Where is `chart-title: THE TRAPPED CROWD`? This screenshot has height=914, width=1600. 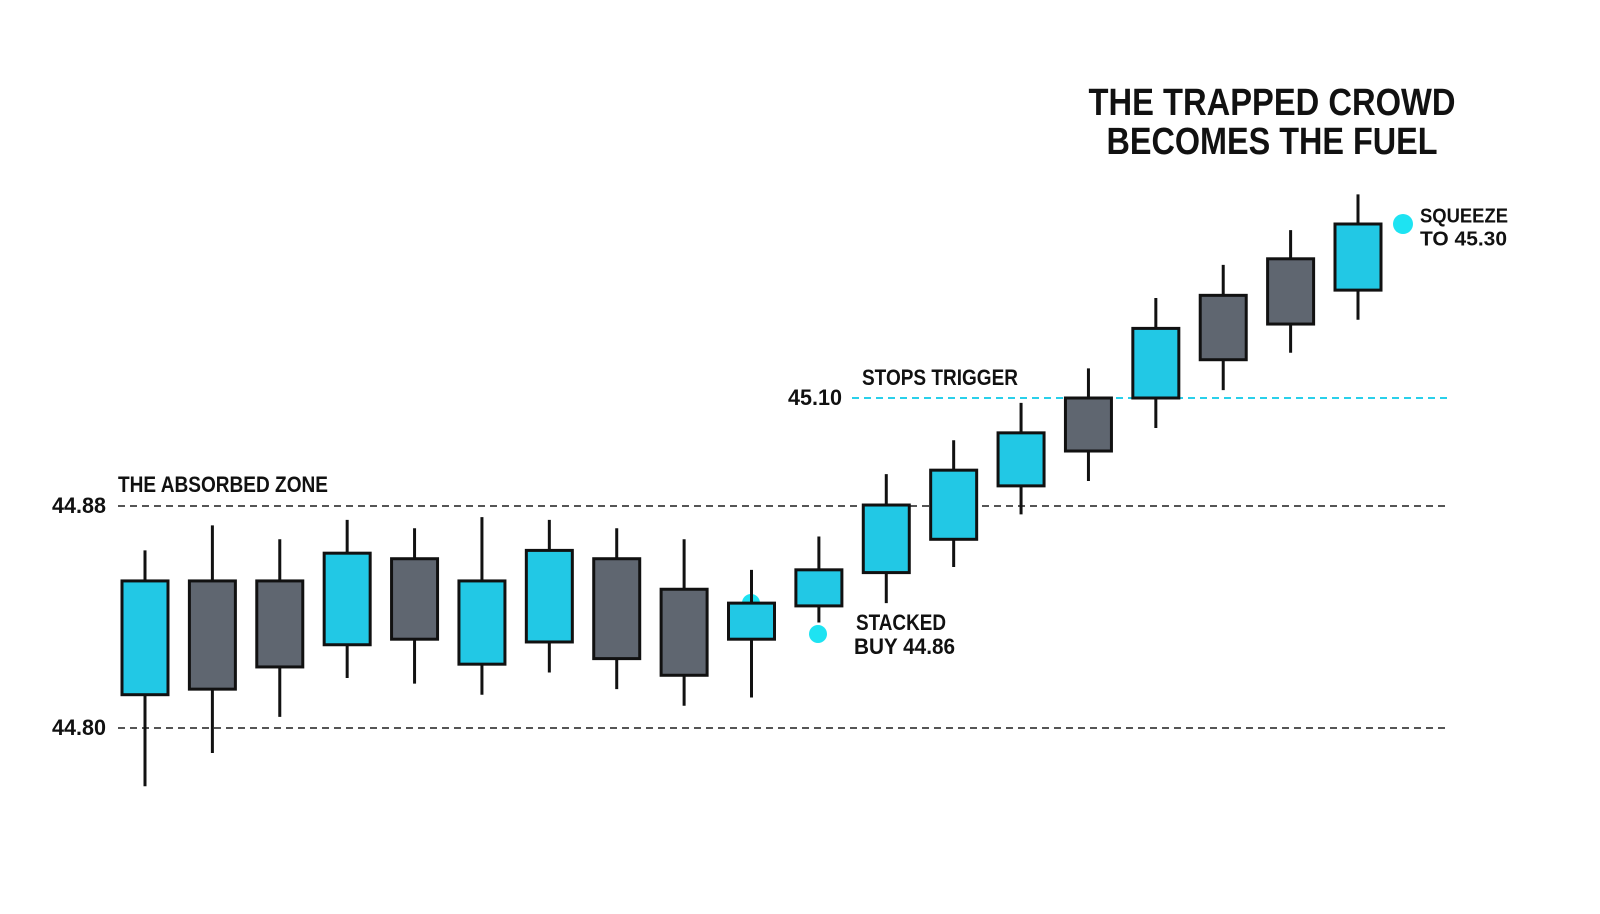 chart-title: THE TRAPPED CROWD is located at coordinates (1272, 103).